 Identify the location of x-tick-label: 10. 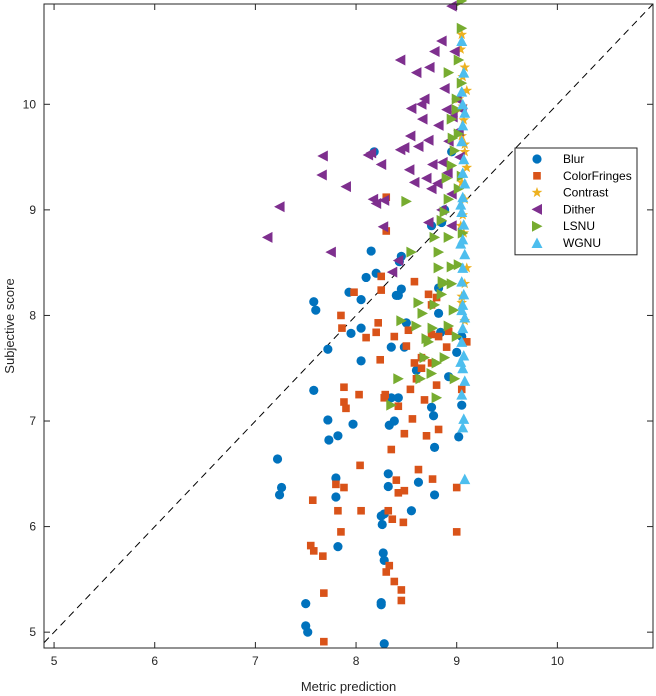
(558, 661).